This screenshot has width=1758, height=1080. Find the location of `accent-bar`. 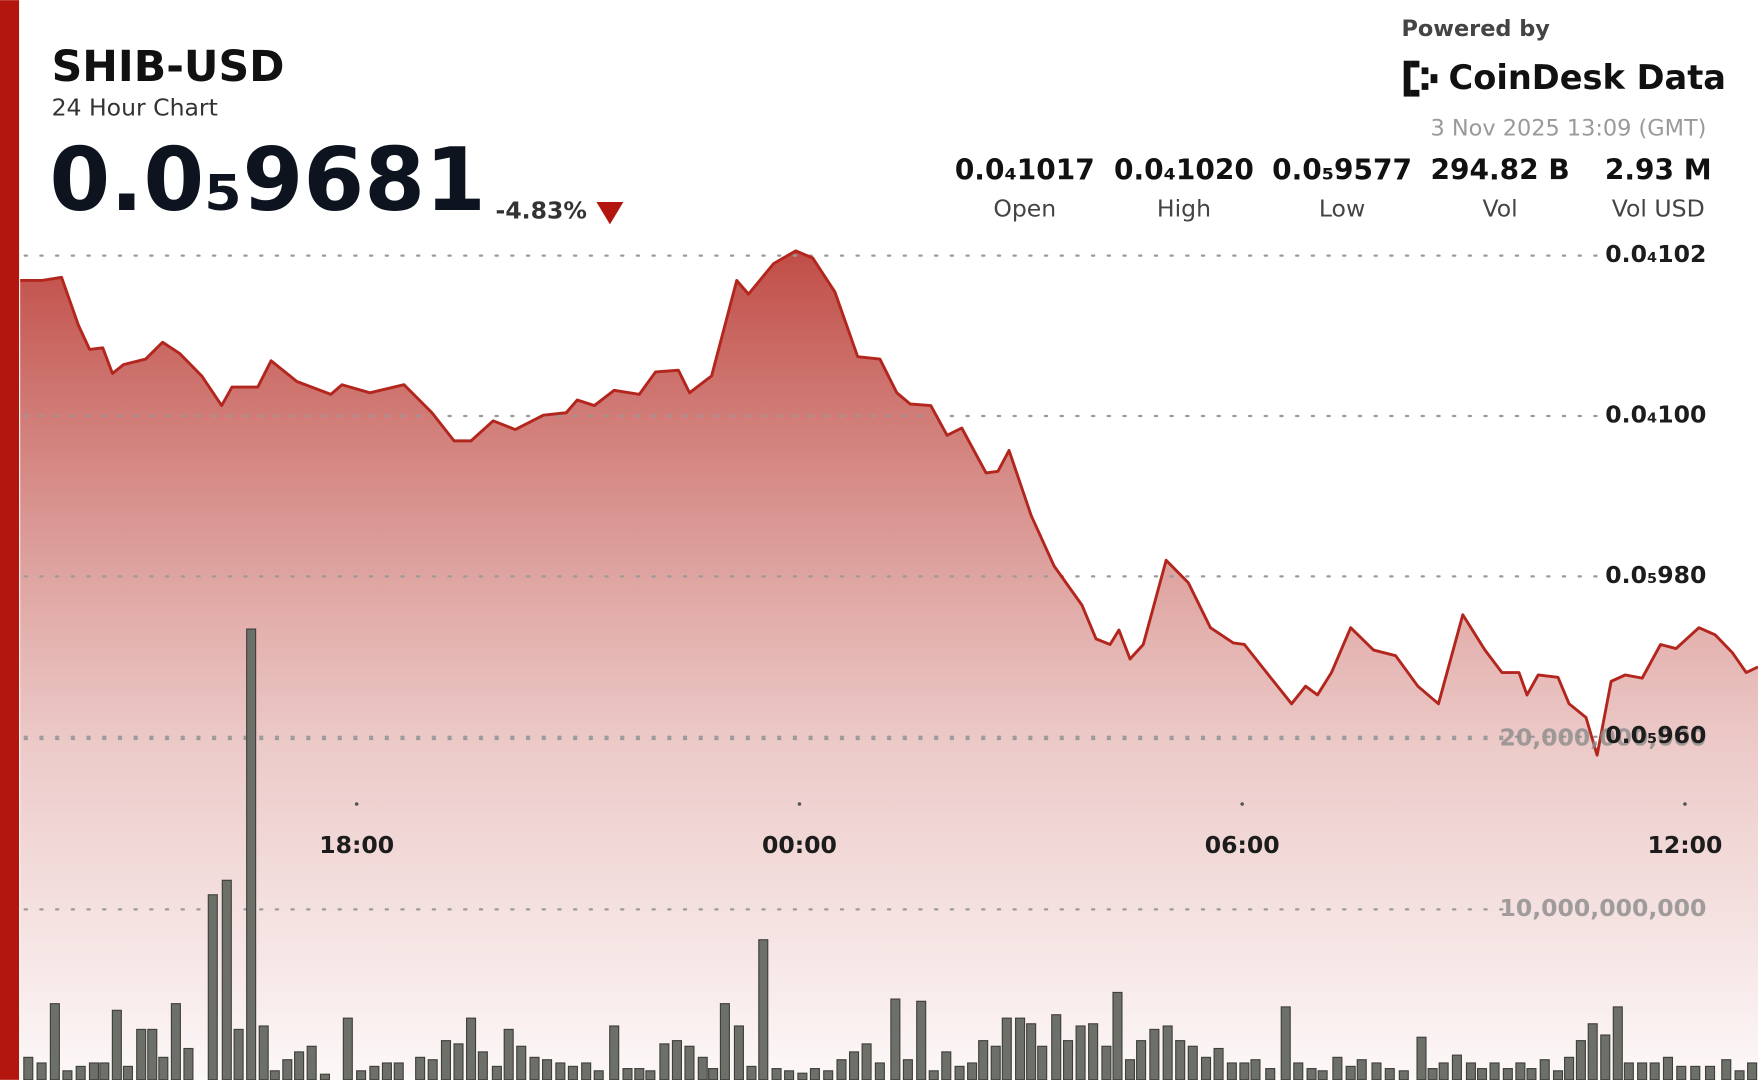

accent-bar is located at coordinates (10, 540).